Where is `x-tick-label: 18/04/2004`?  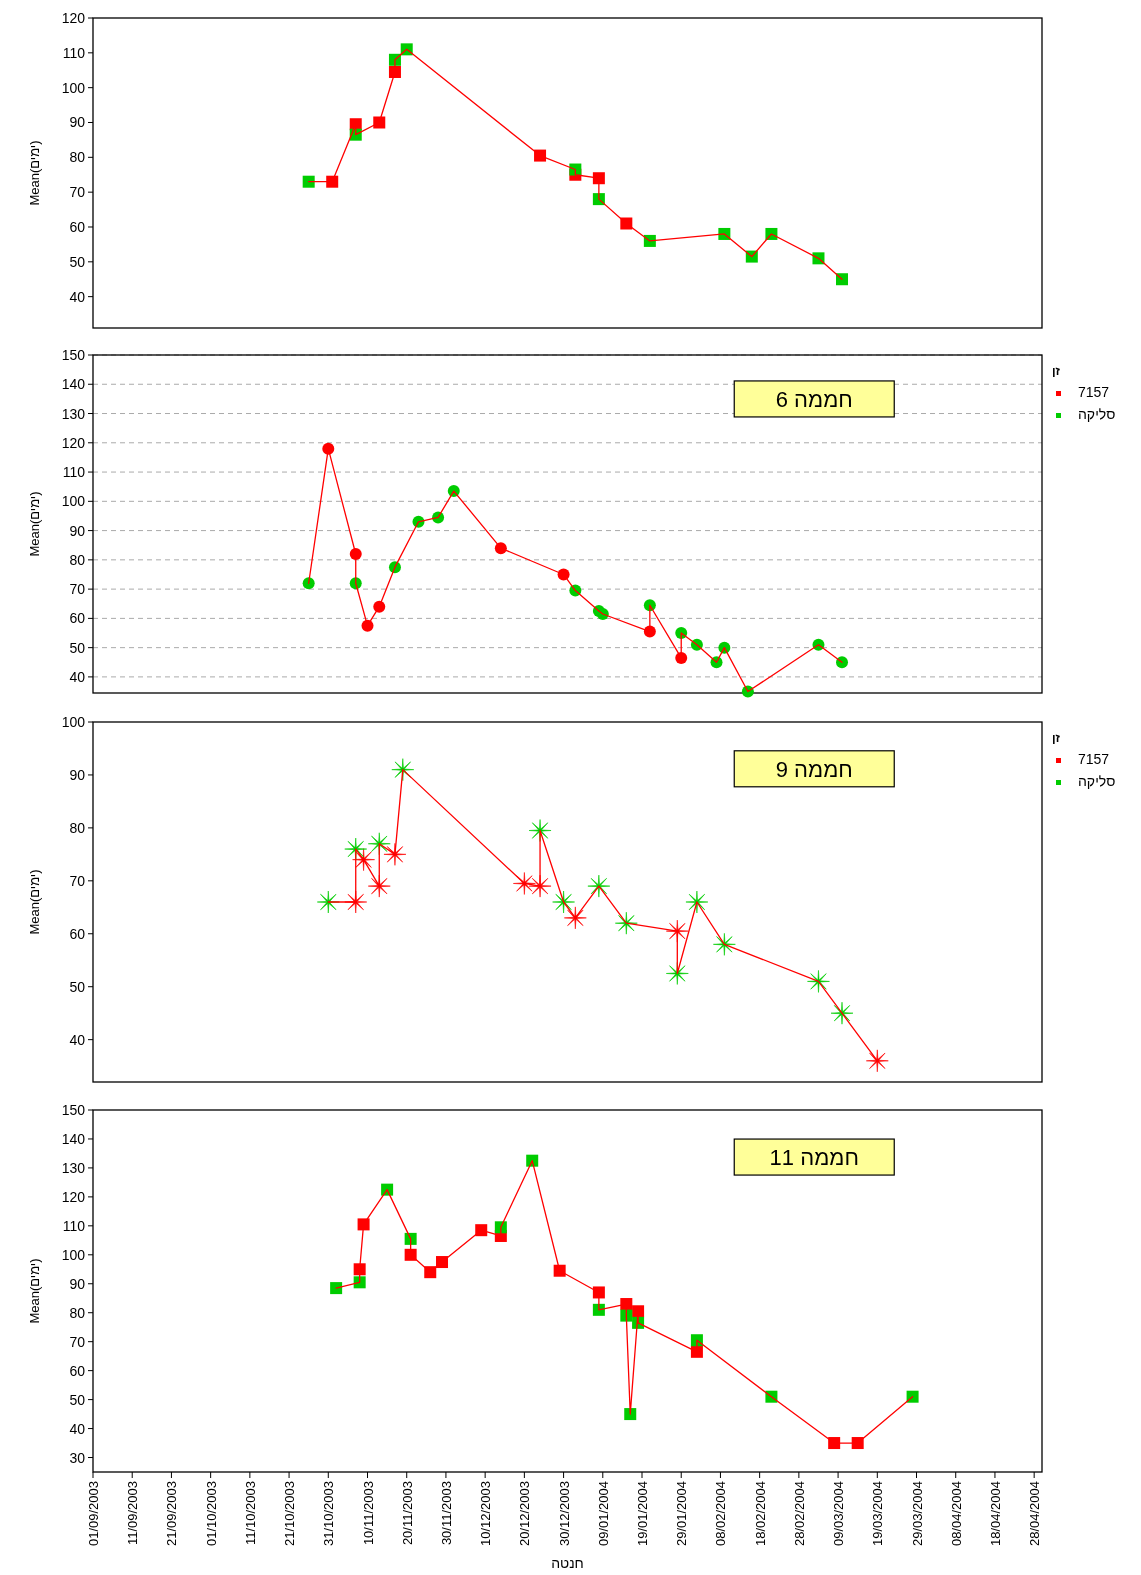
x-tick-label: 18/04/2004 is located at coordinates (995, 1514).